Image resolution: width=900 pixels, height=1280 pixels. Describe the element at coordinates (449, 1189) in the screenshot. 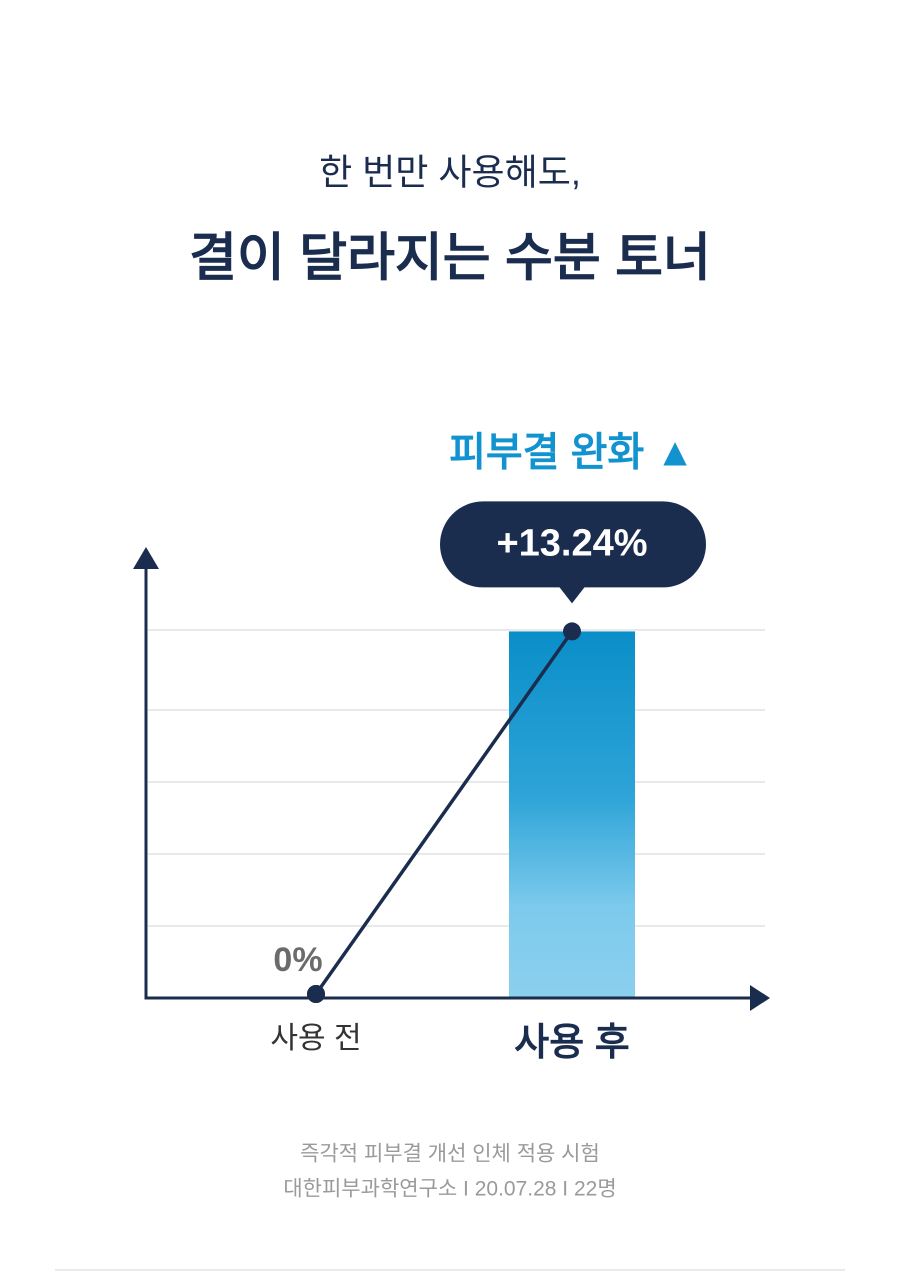

I see `footnote: 대한피부과학연구소 I 20.07.28 I 22명` at that location.